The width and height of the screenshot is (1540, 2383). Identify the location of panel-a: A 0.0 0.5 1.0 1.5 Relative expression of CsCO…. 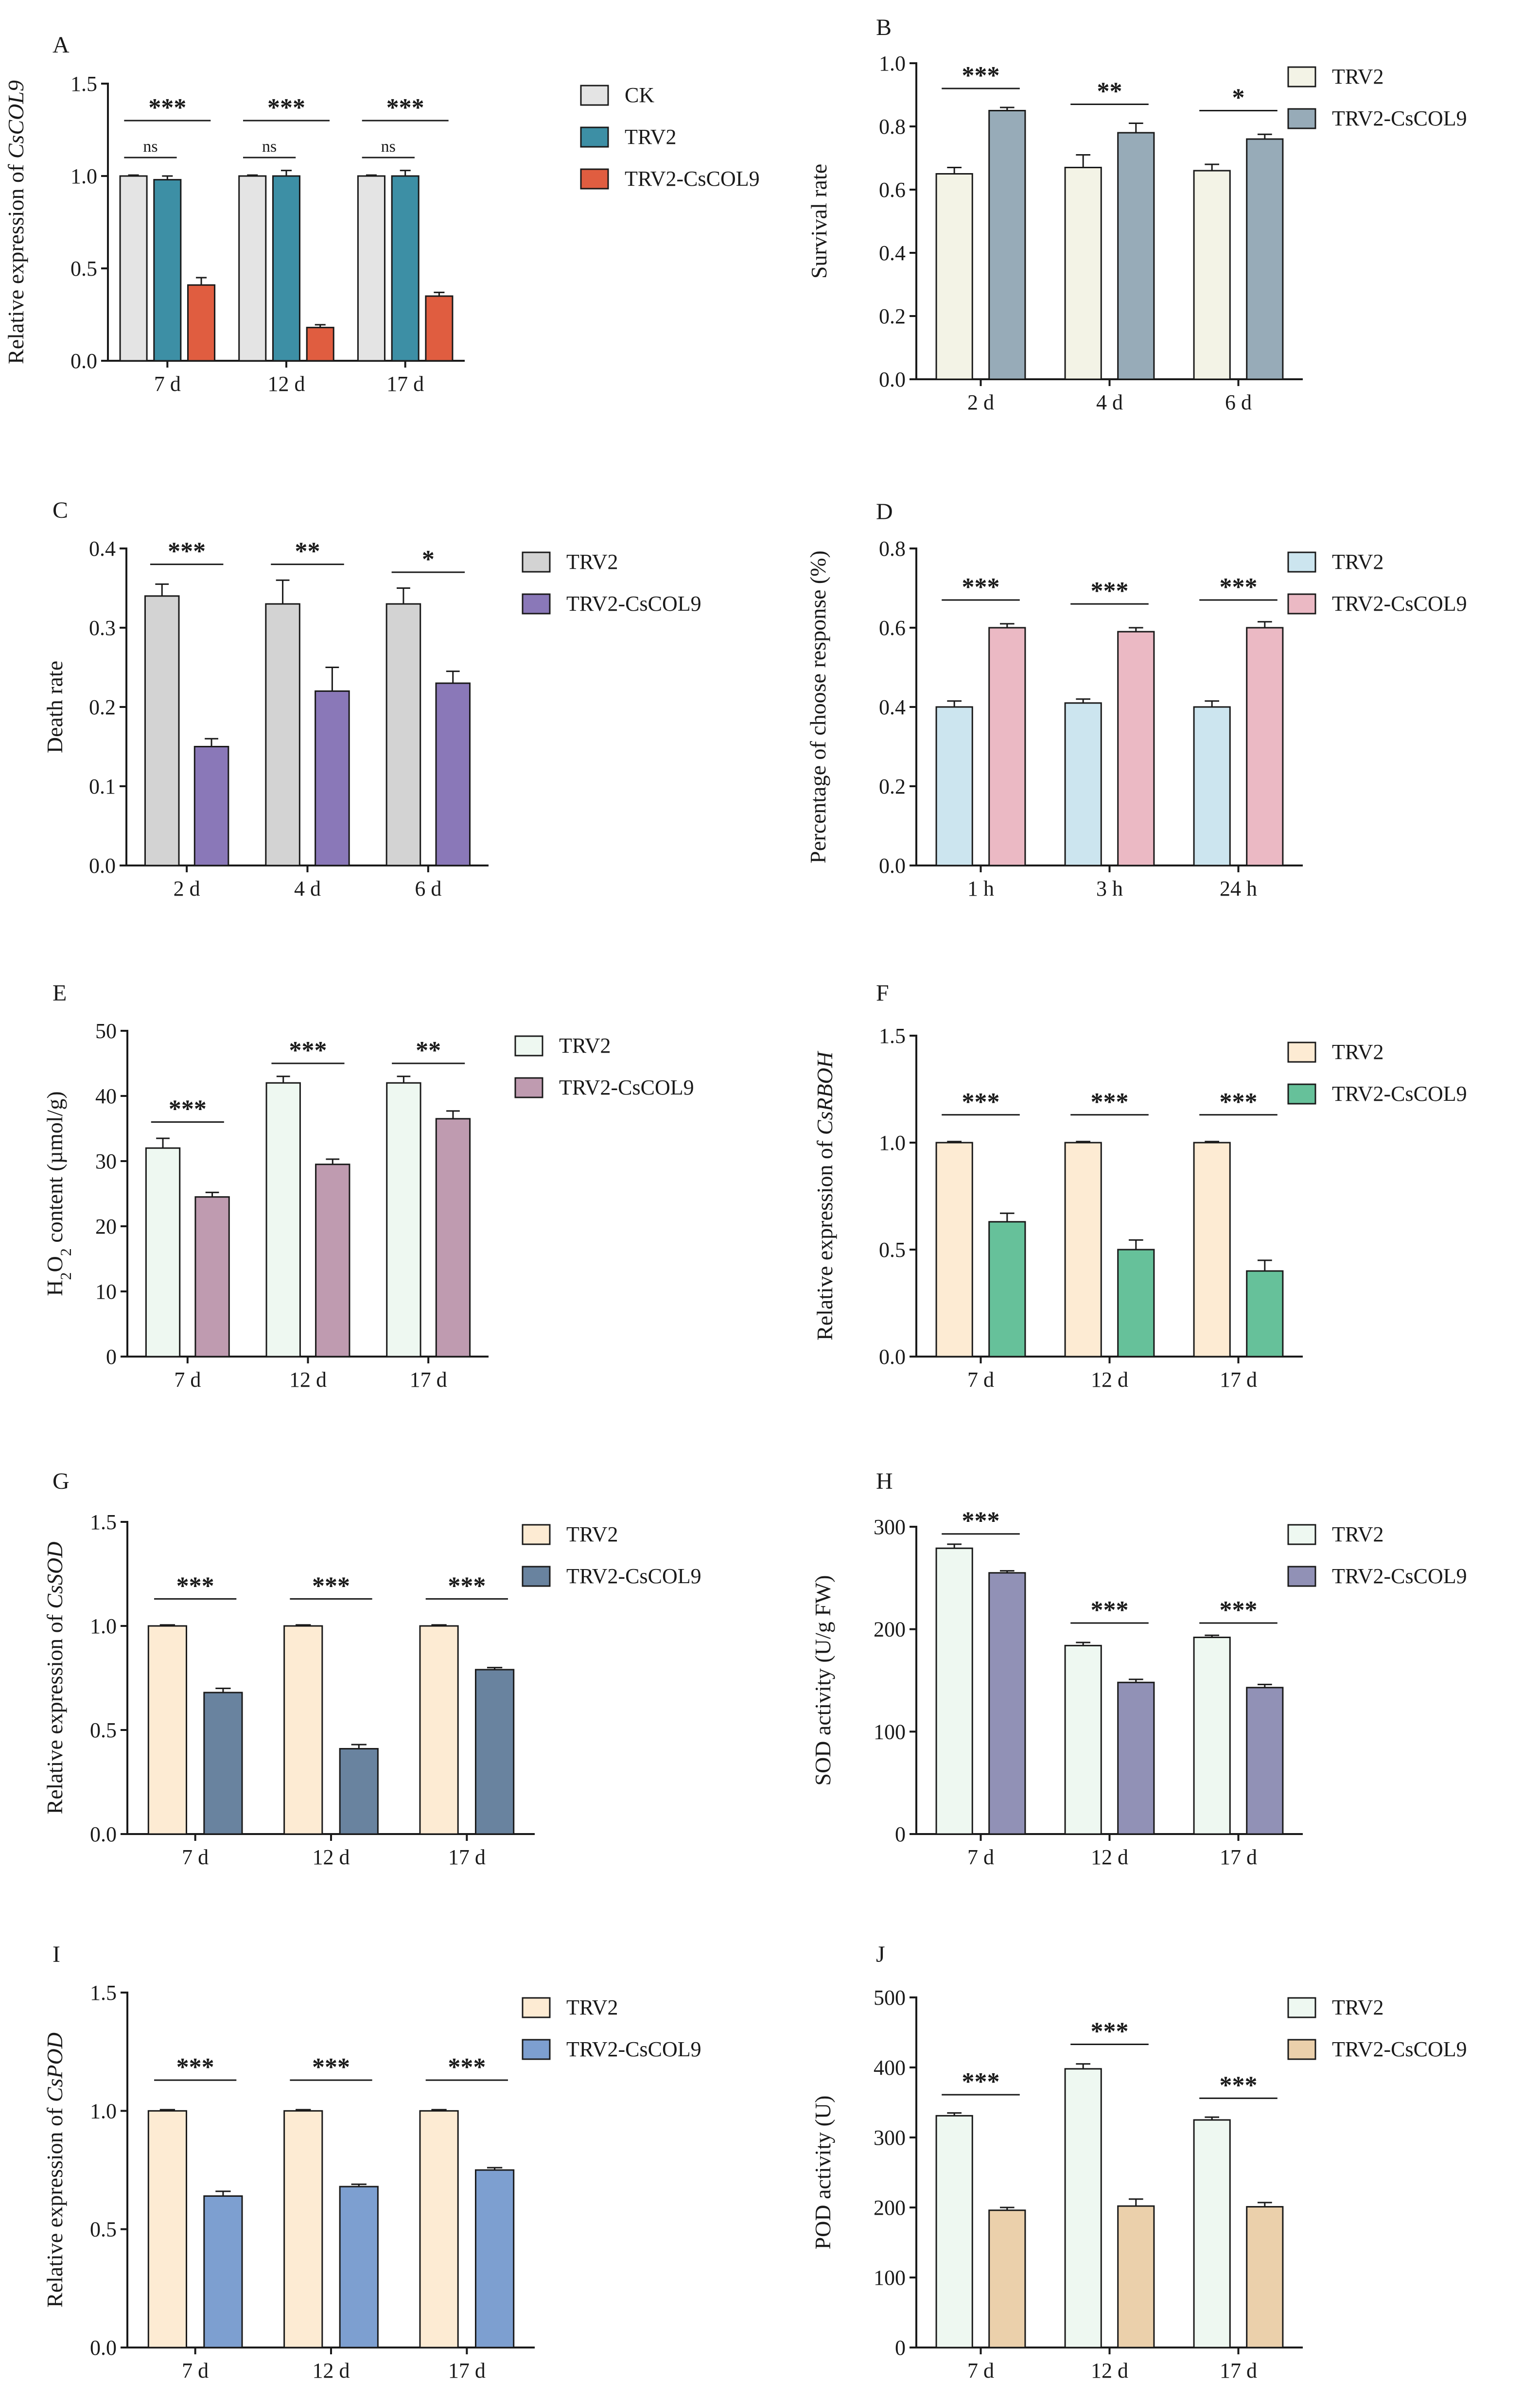
(381, 214).